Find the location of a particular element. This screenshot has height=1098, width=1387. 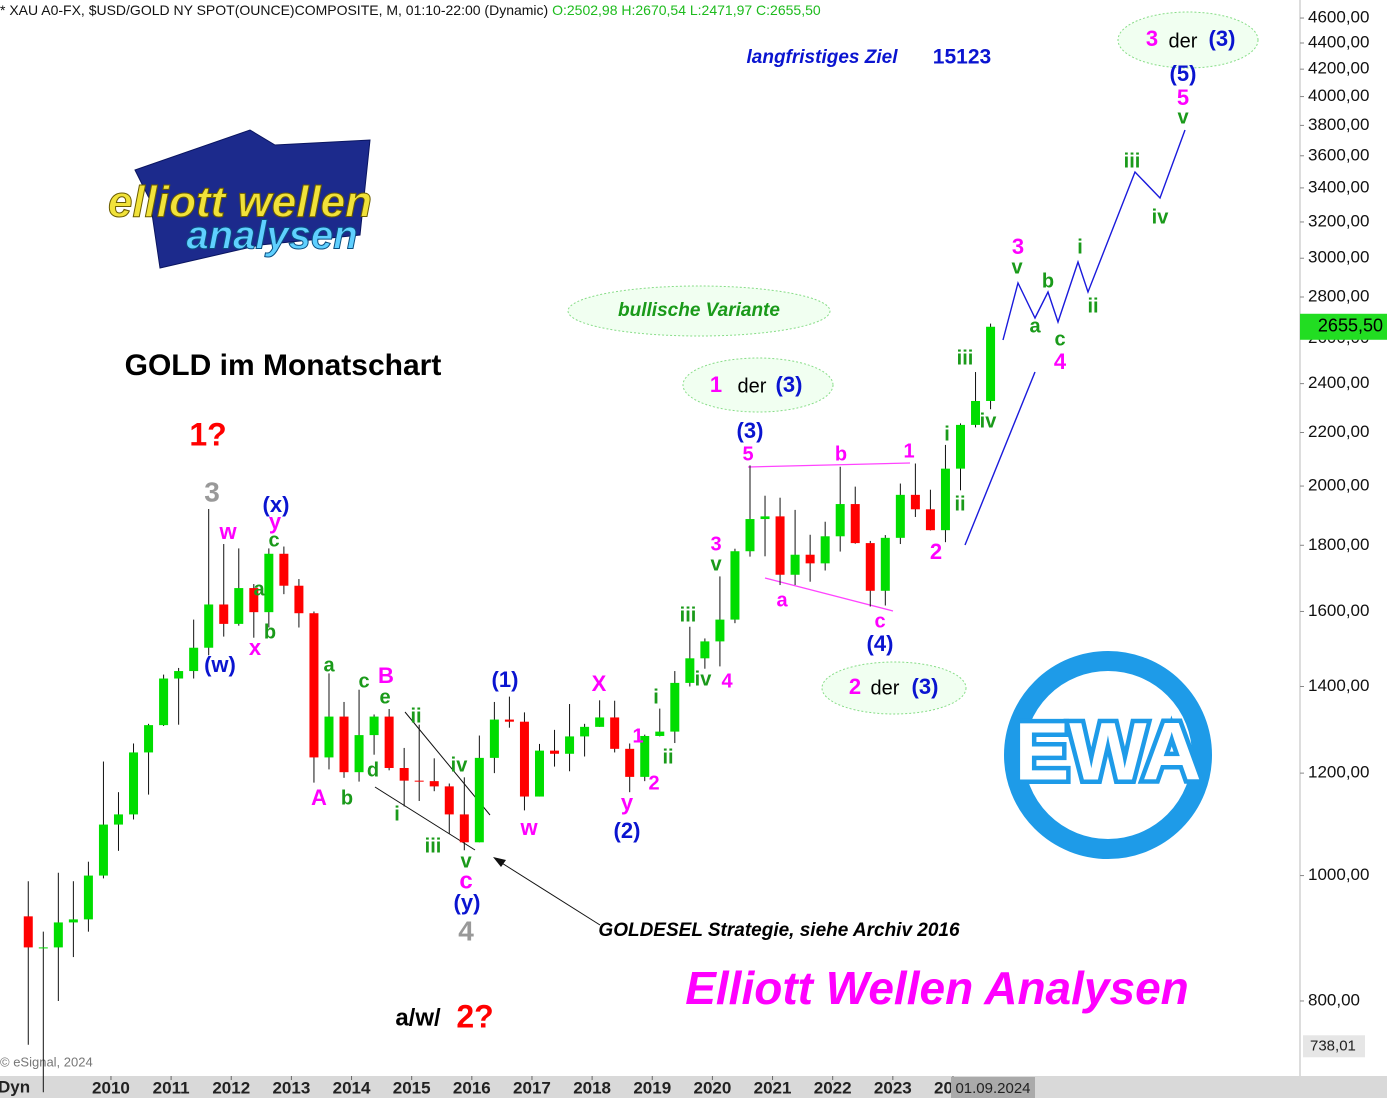

badge-ring is located at coordinates (1108, 755).